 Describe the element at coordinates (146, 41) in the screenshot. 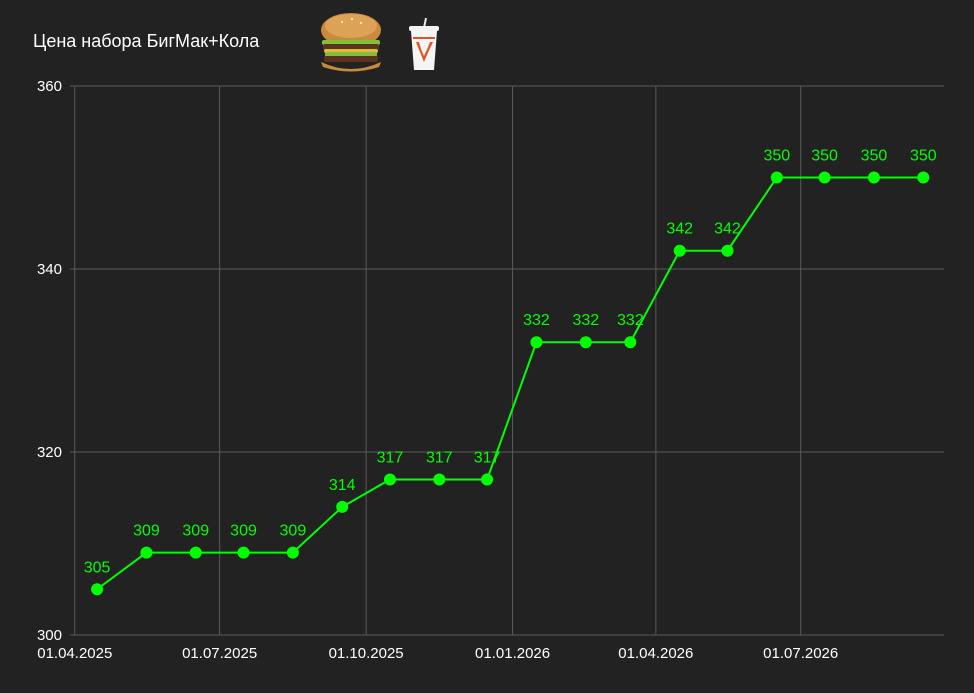

I see `chart-title: Цена набора БигМак+Кола` at that location.